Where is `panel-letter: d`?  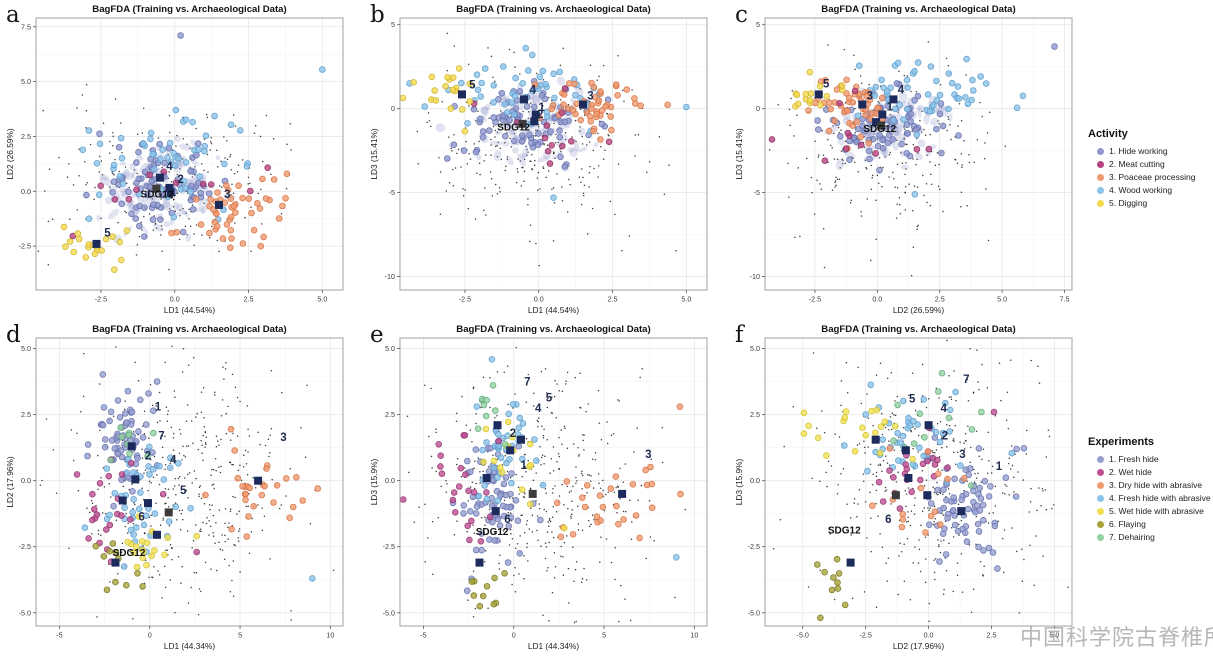
panel-letter: d is located at coordinates (13, 335).